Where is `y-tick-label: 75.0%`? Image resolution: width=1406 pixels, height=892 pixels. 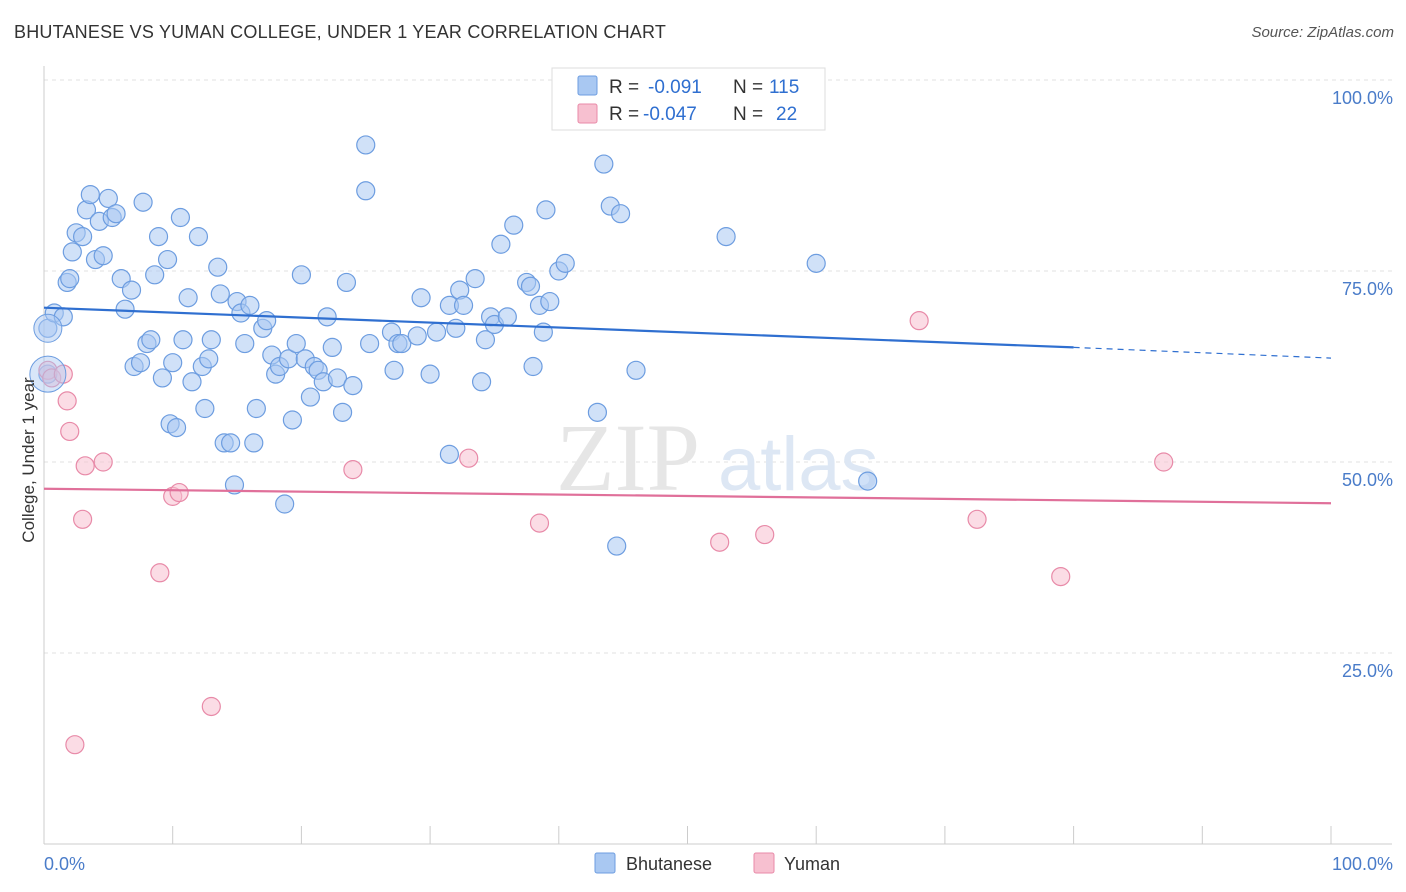
y-tick-label: 75.0% is located at coordinates (1367, 289).